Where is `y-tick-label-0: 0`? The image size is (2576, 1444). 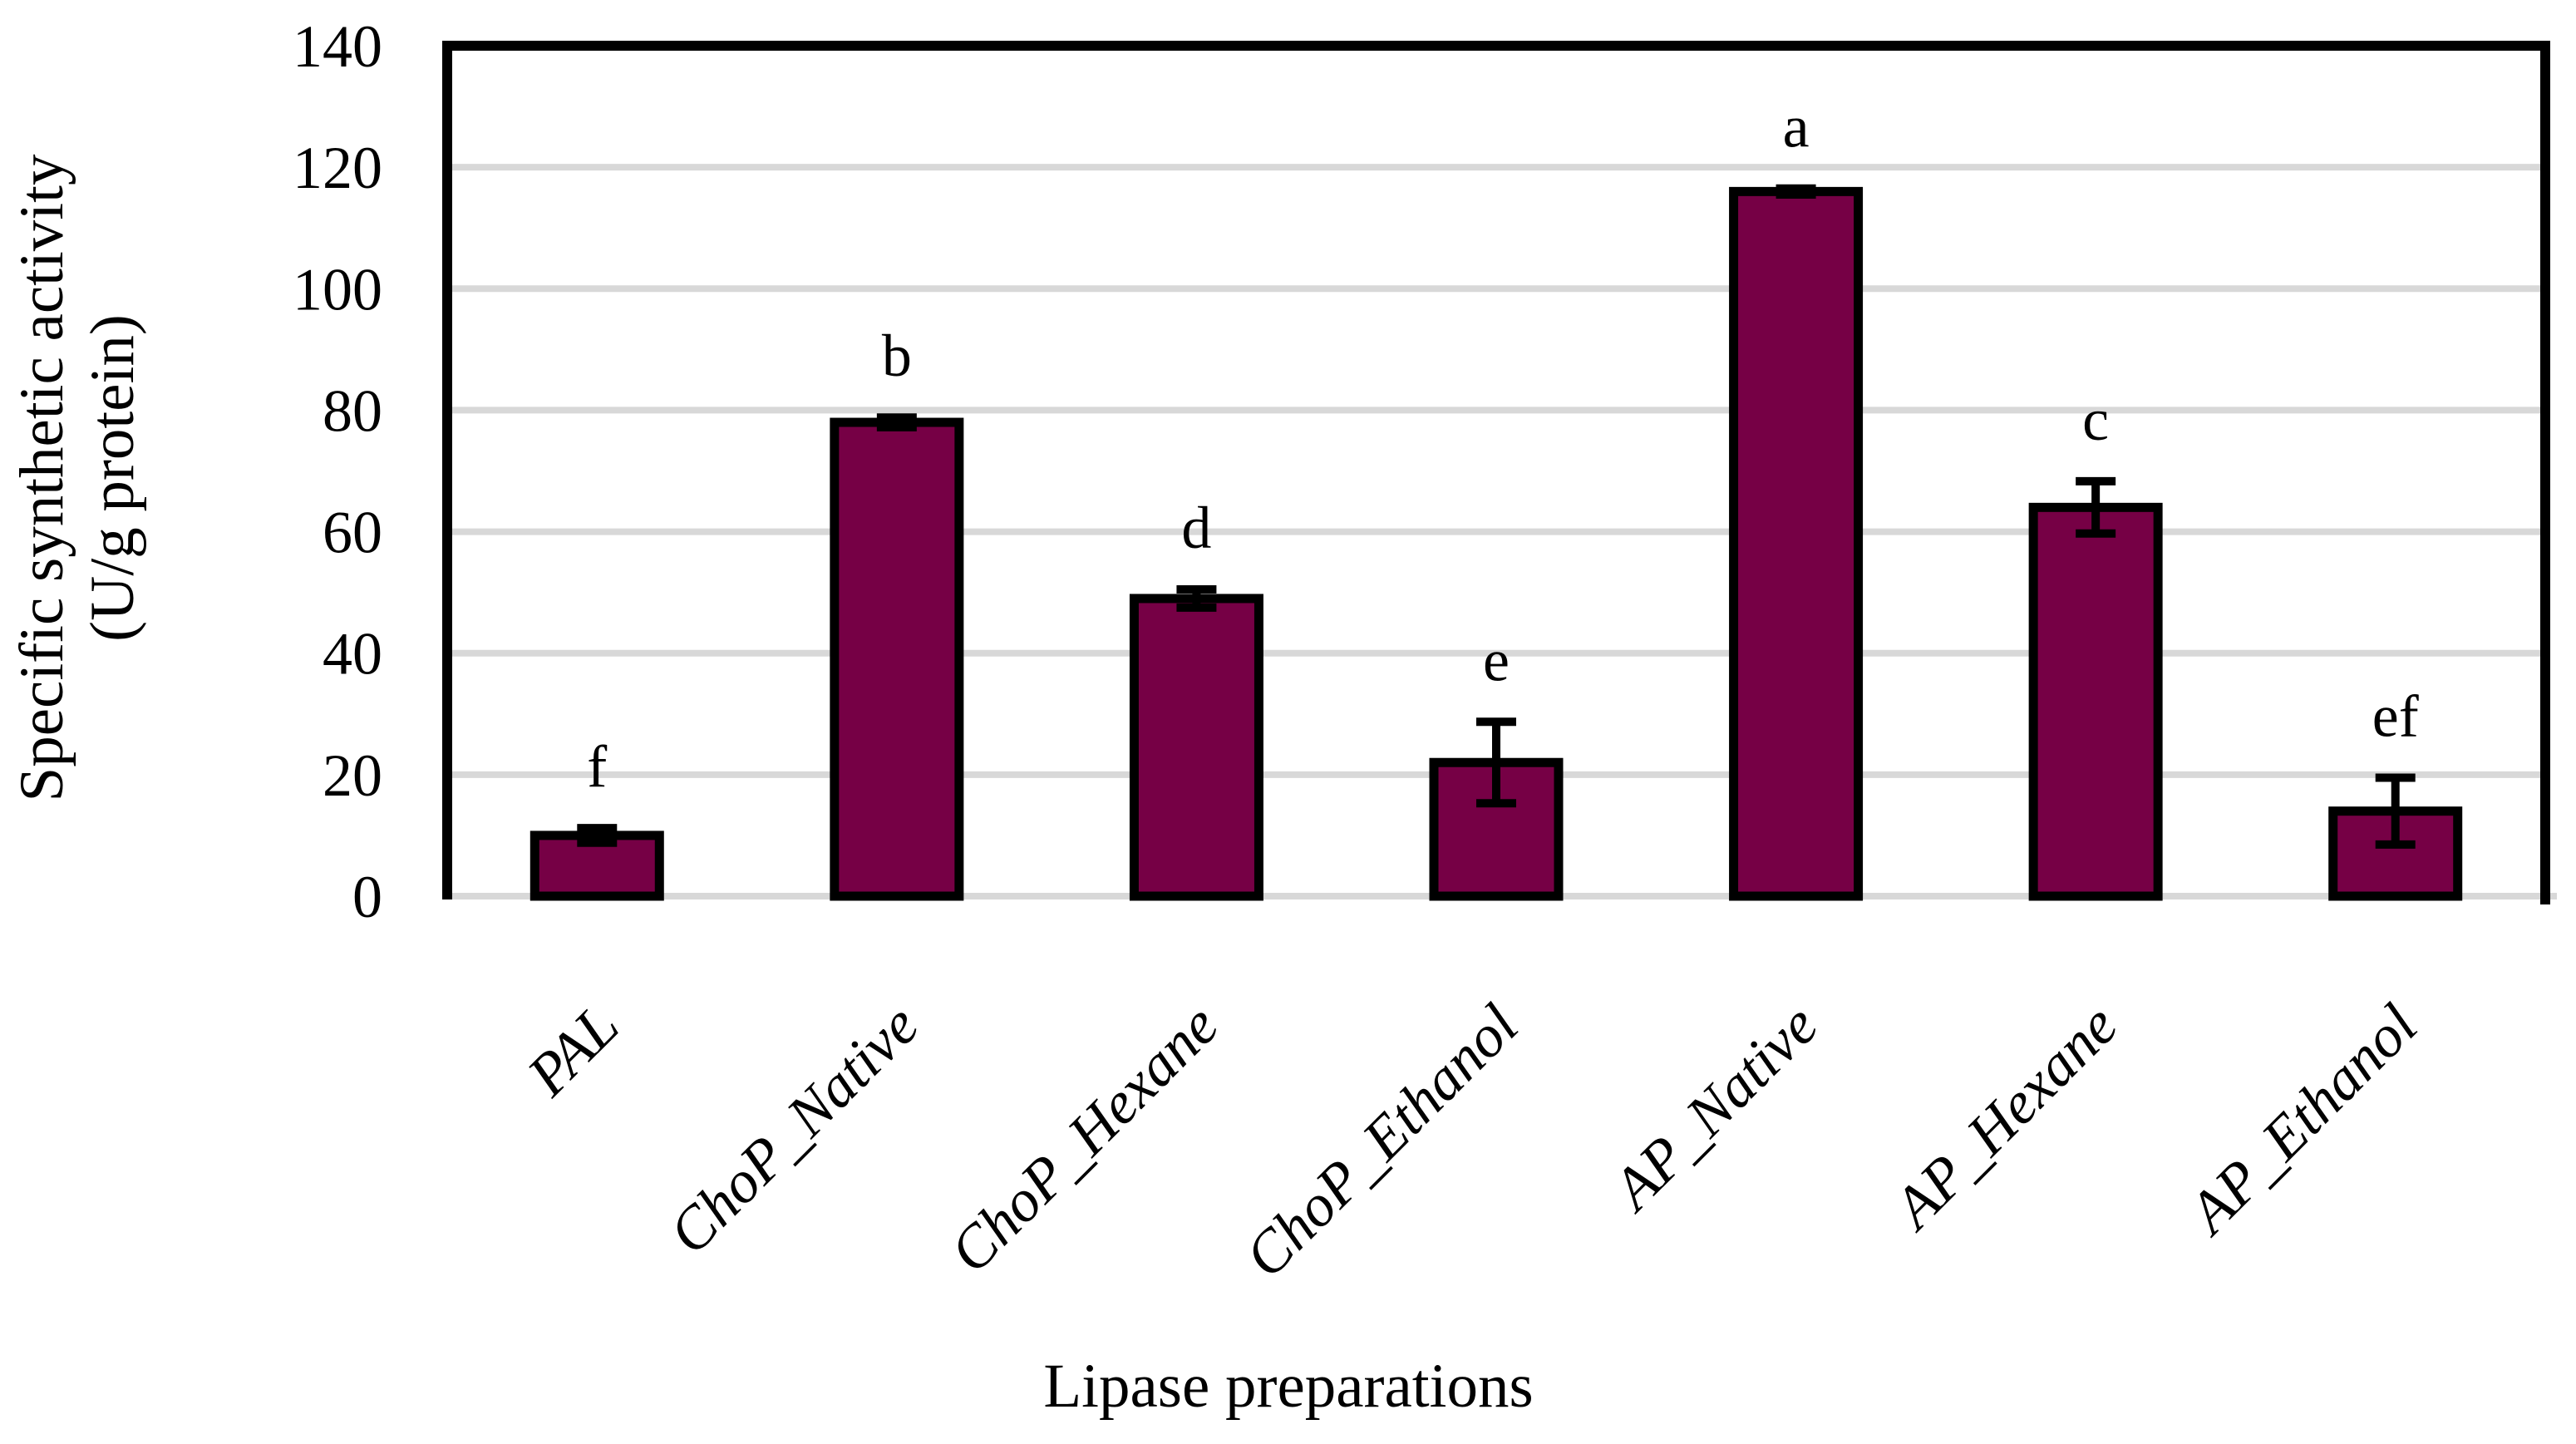
y-tick-label-0: 0 is located at coordinates (367, 897).